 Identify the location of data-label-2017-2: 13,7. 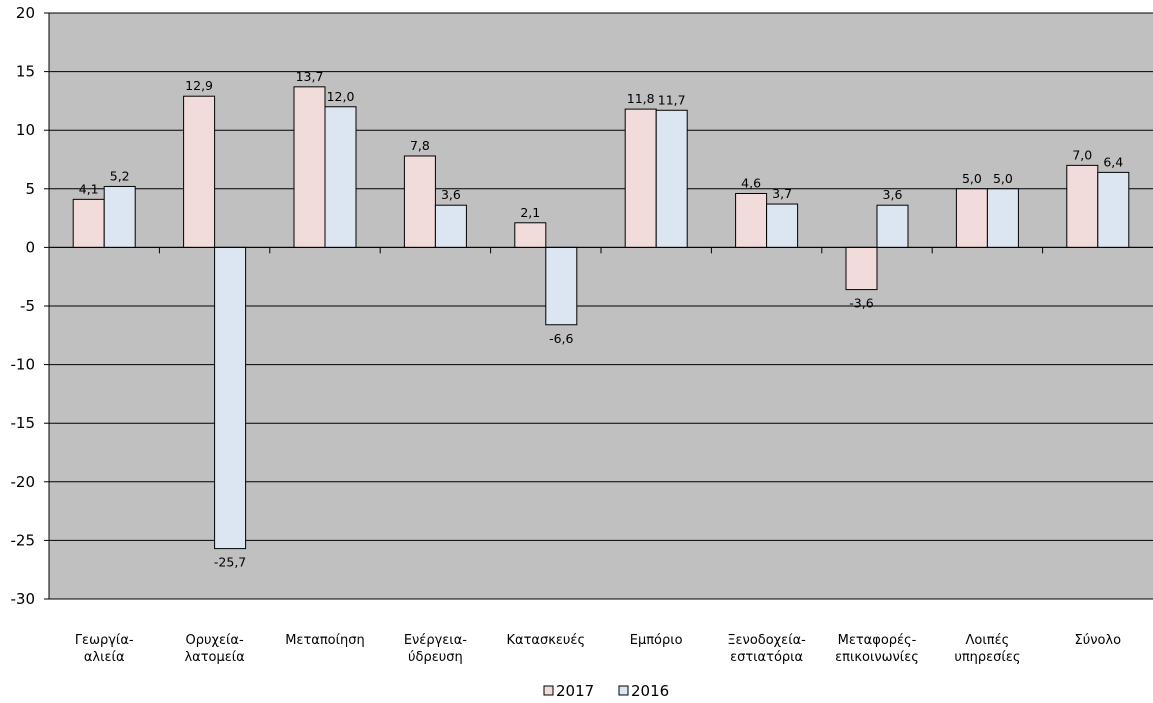
(310, 76).